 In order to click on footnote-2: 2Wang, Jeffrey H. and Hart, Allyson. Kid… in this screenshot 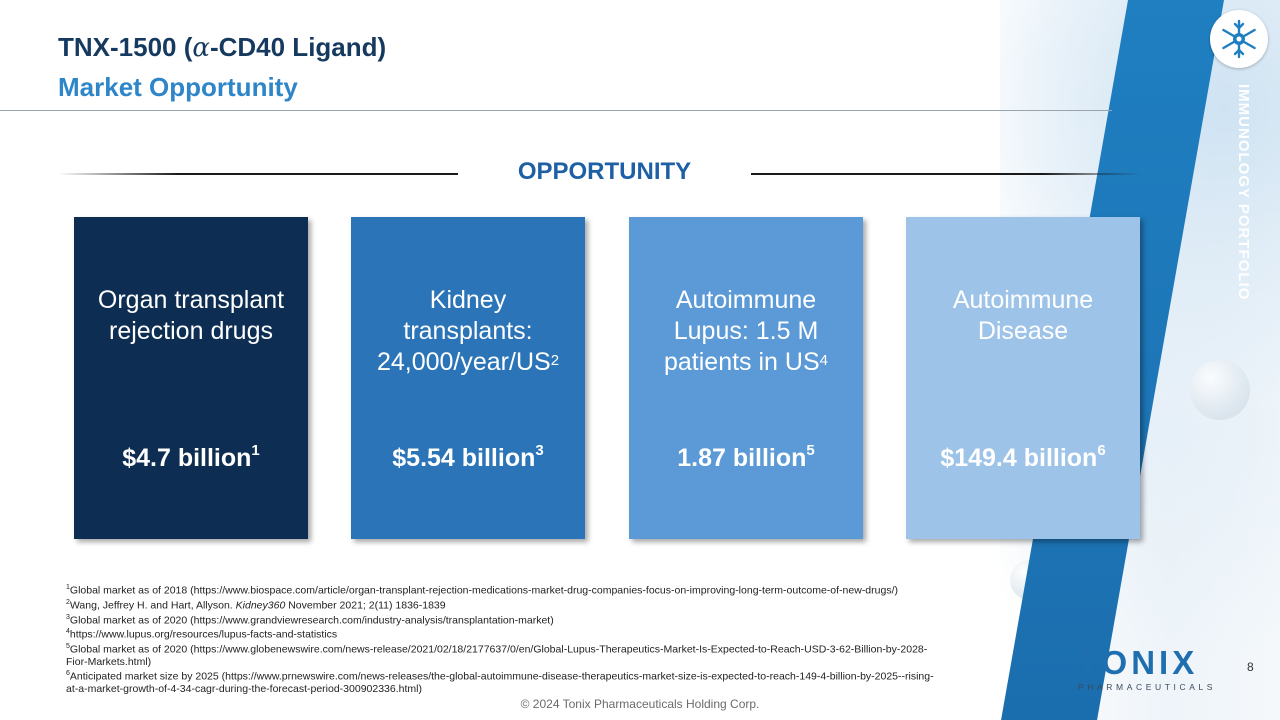, I will do `click(256, 605)`.